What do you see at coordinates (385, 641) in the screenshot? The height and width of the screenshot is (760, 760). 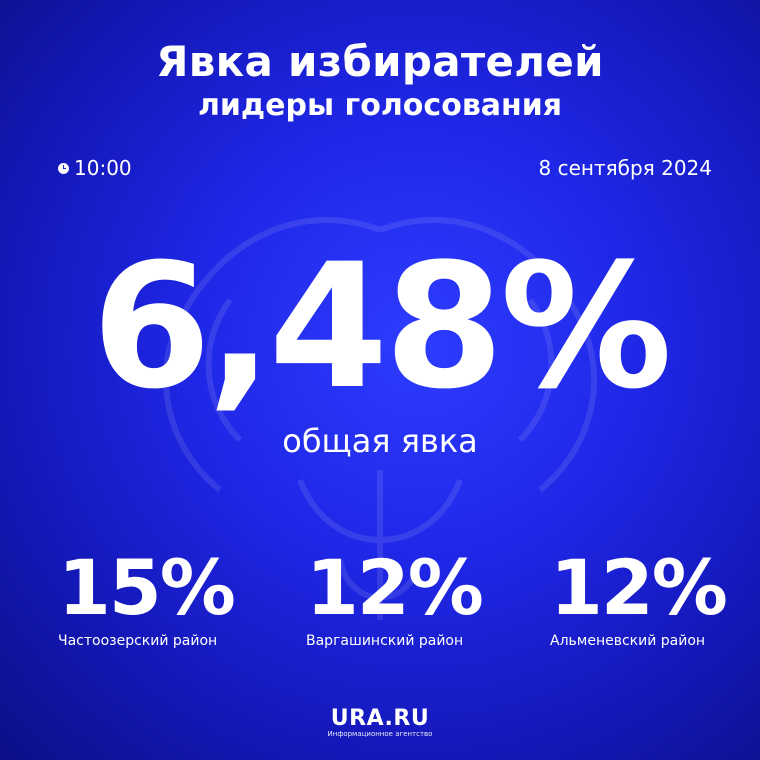 I see `district-name: Варгашинский район` at bounding box center [385, 641].